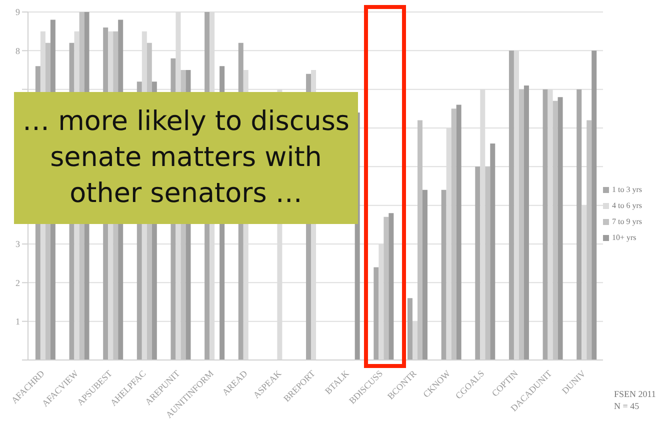 This screenshot has height=428, width=669. I want to click on text: FSEN 2011, so click(635, 394).